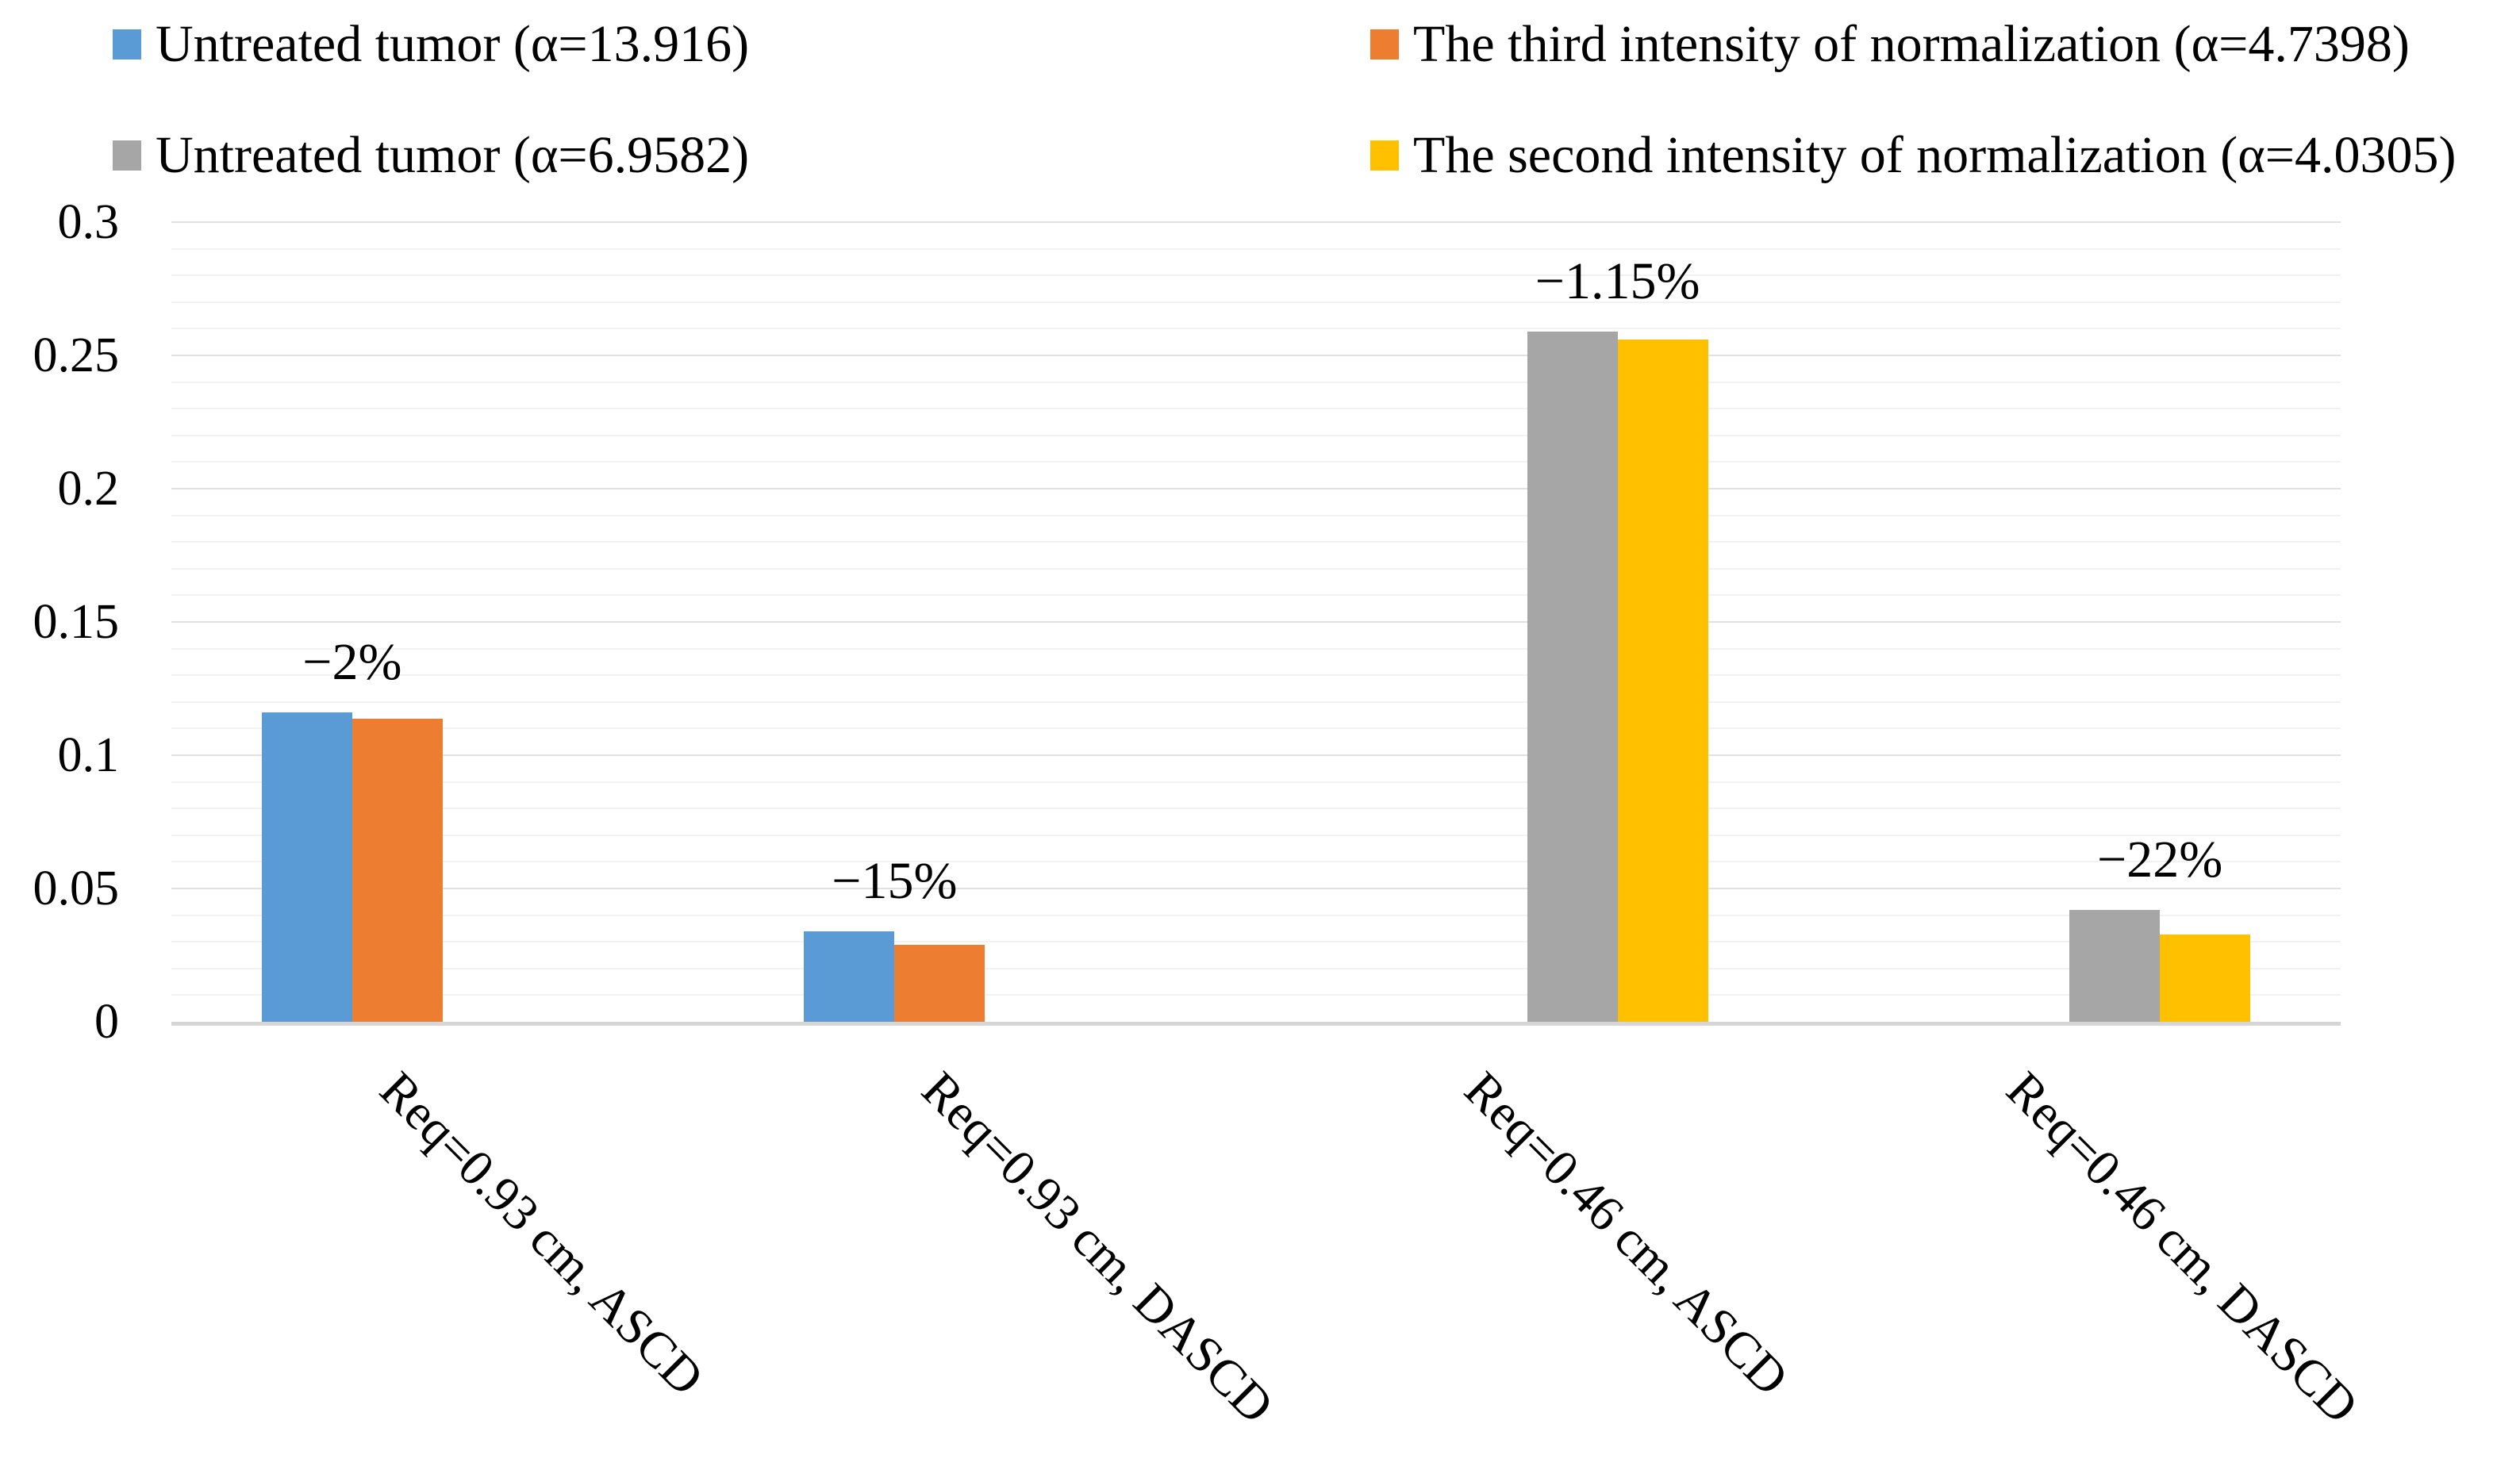 This screenshot has width=2520, height=1470. What do you see at coordinates (88, 222) in the screenshot?
I see `y-tick-label: 0.3` at bounding box center [88, 222].